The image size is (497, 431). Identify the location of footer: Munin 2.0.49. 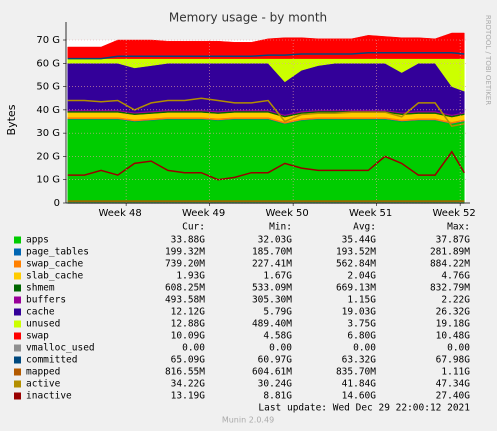
(248, 420).